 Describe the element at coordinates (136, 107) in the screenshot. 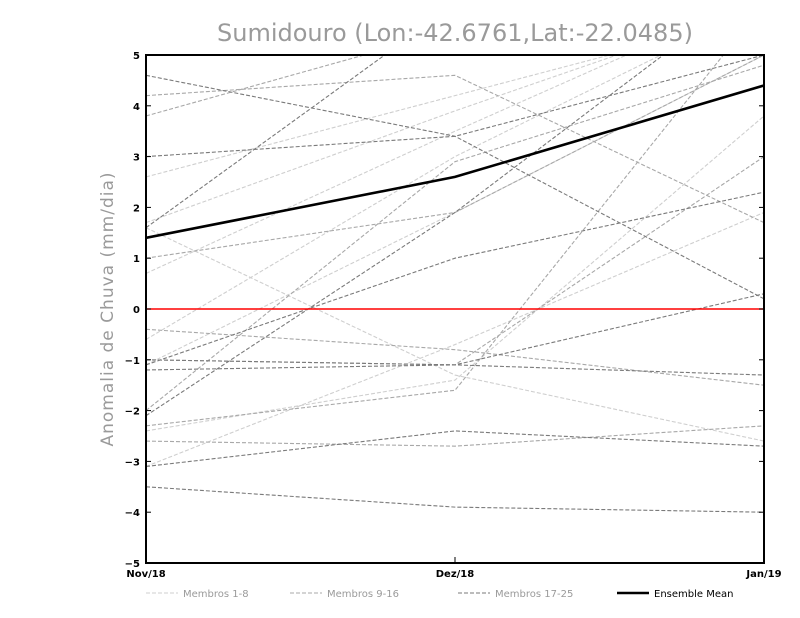

I see `y-tick-label: 4` at that location.